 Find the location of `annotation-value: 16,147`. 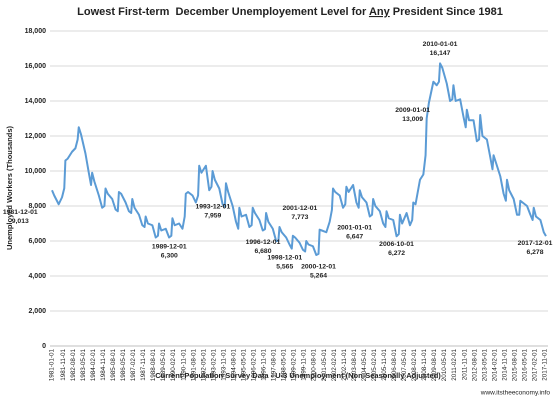

annotation-value: 16,147 is located at coordinates (440, 53).